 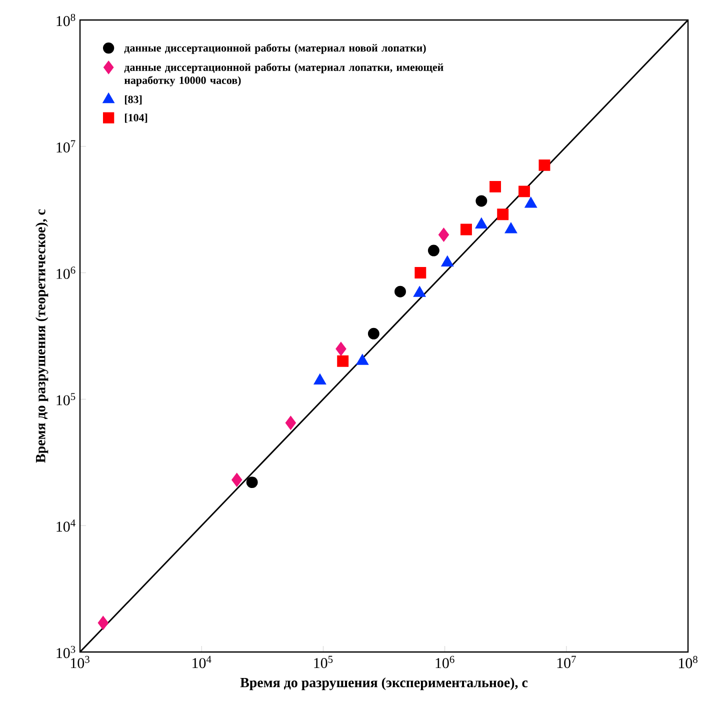 I want to click on x-tick-label: 10$^{6}$, so click(x=445, y=662).